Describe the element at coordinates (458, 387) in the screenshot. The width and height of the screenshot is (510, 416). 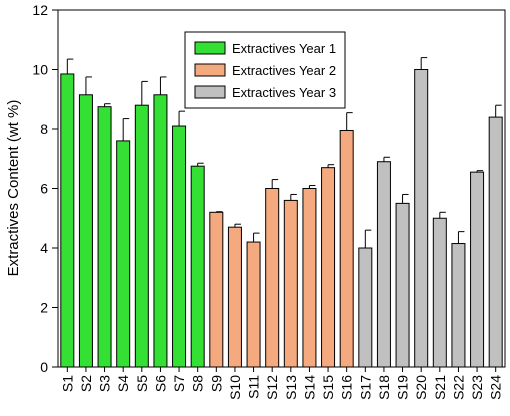
I see `x-tick-label: S22` at that location.